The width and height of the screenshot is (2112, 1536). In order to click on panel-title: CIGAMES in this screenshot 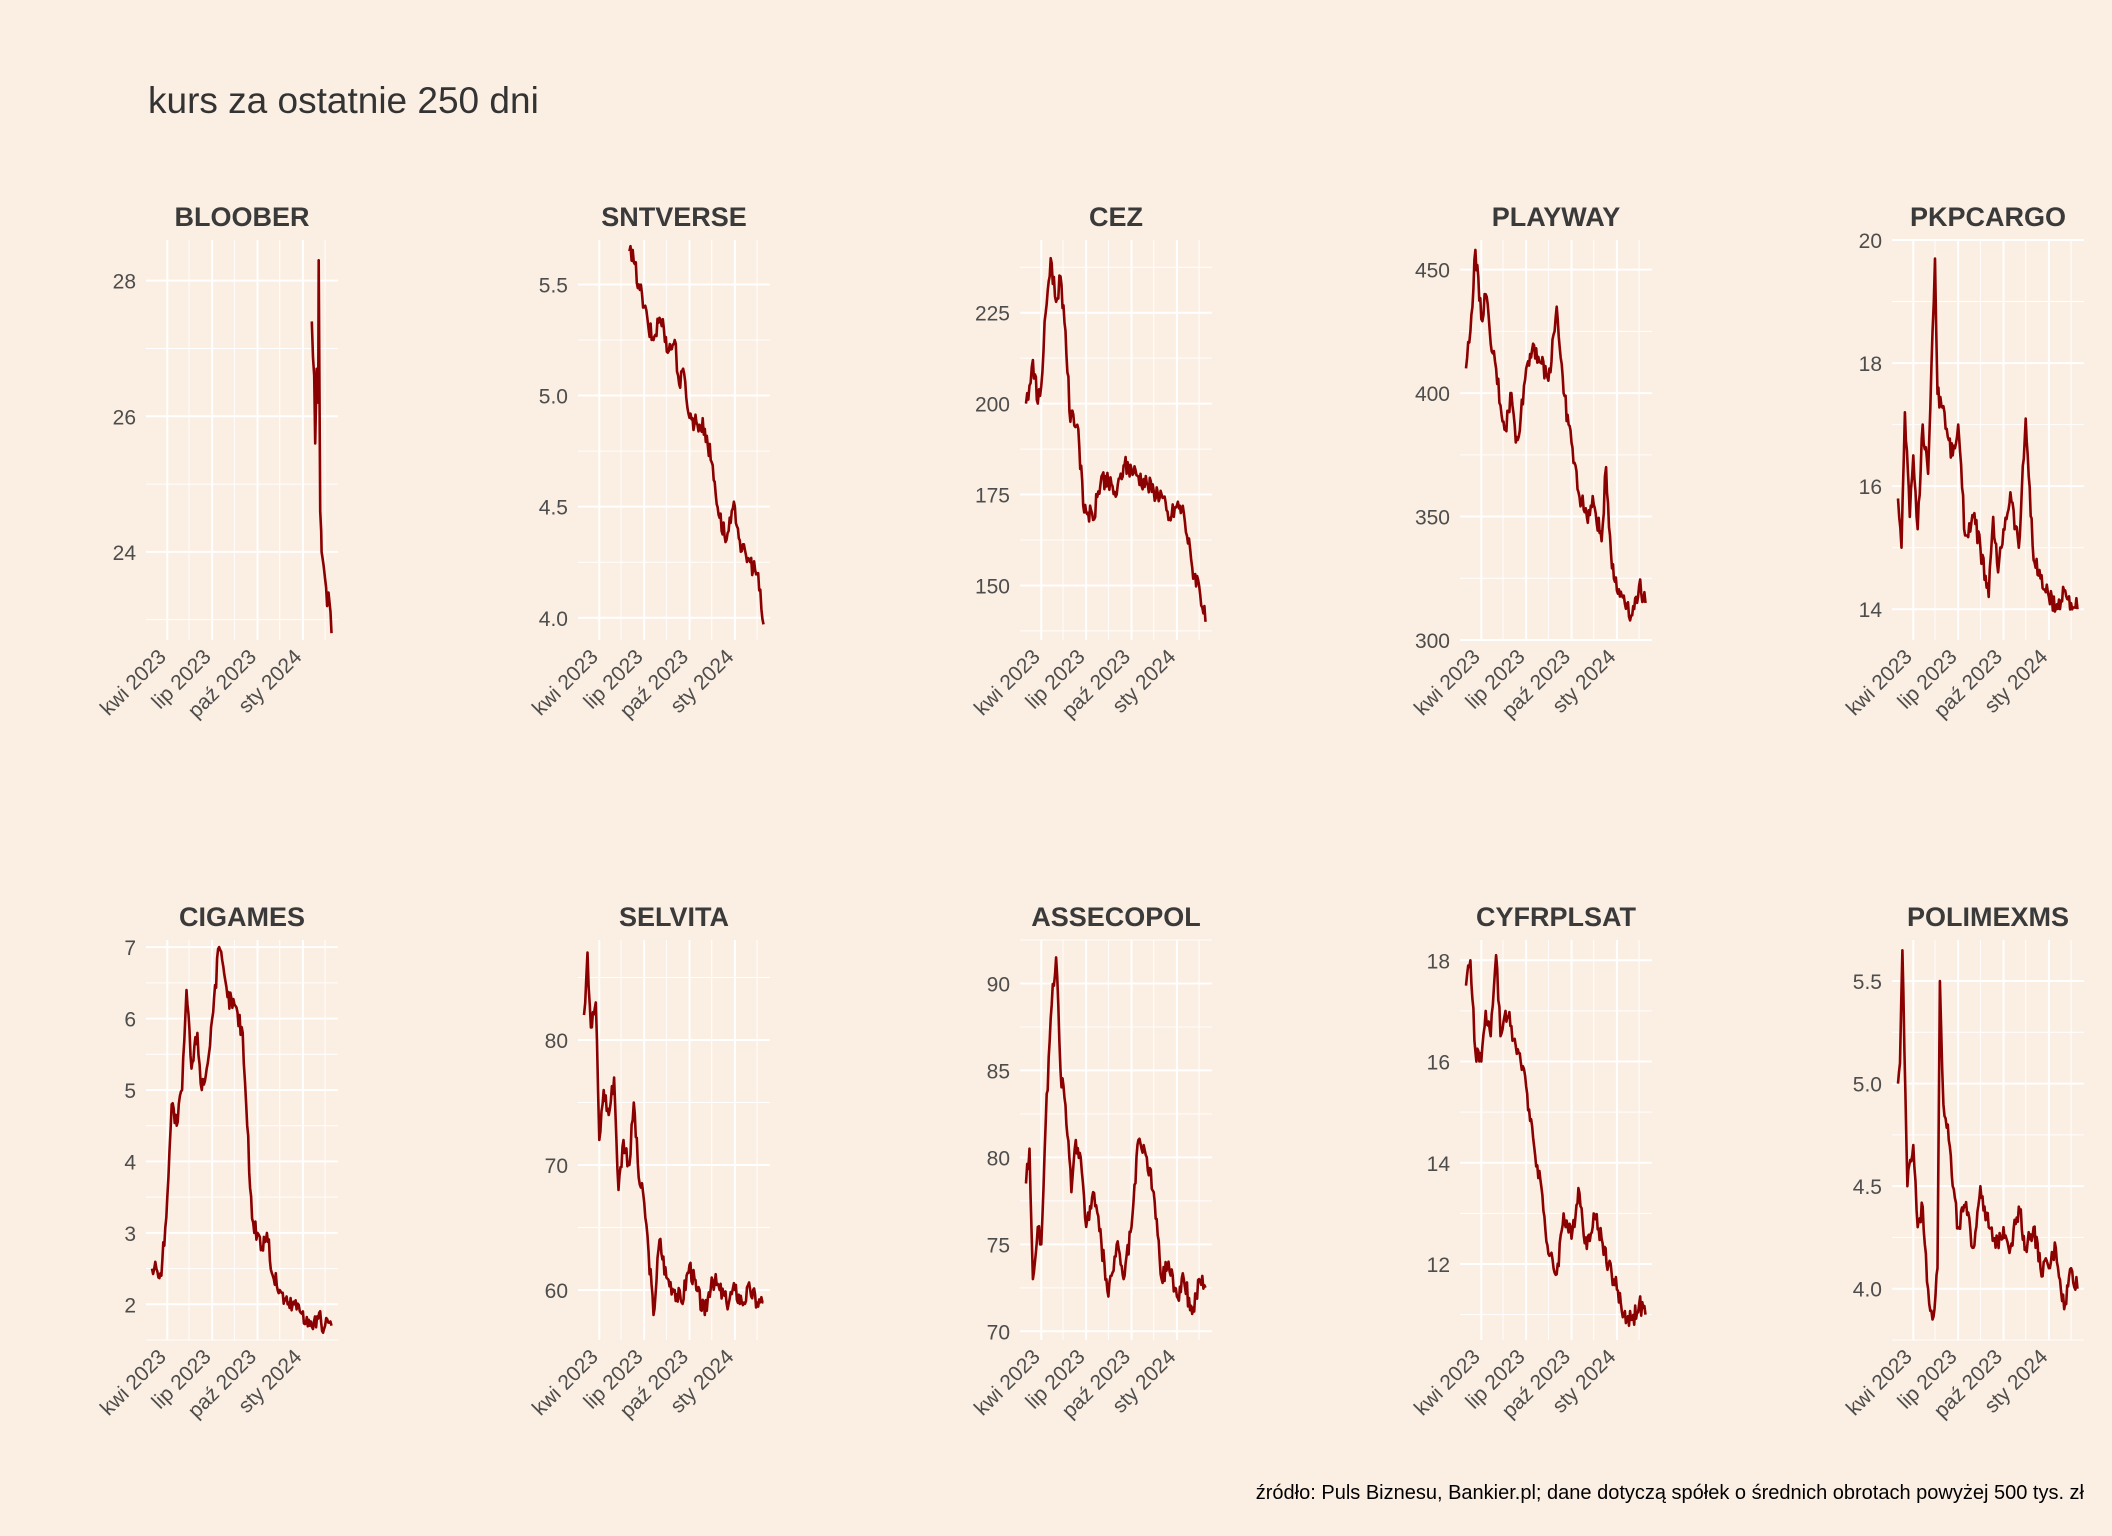, I will do `click(242, 917)`.